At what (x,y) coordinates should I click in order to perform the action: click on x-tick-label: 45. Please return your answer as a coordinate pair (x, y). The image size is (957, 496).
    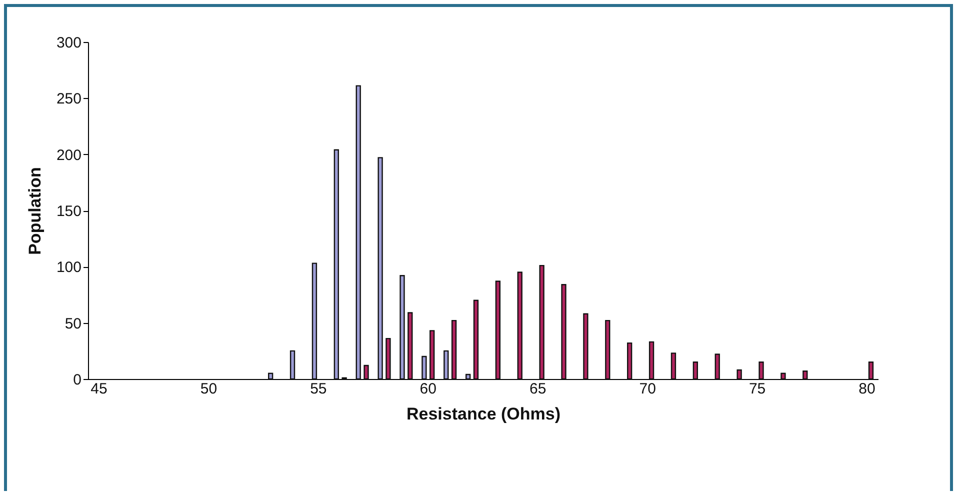
    Looking at the image, I should click on (99, 389).